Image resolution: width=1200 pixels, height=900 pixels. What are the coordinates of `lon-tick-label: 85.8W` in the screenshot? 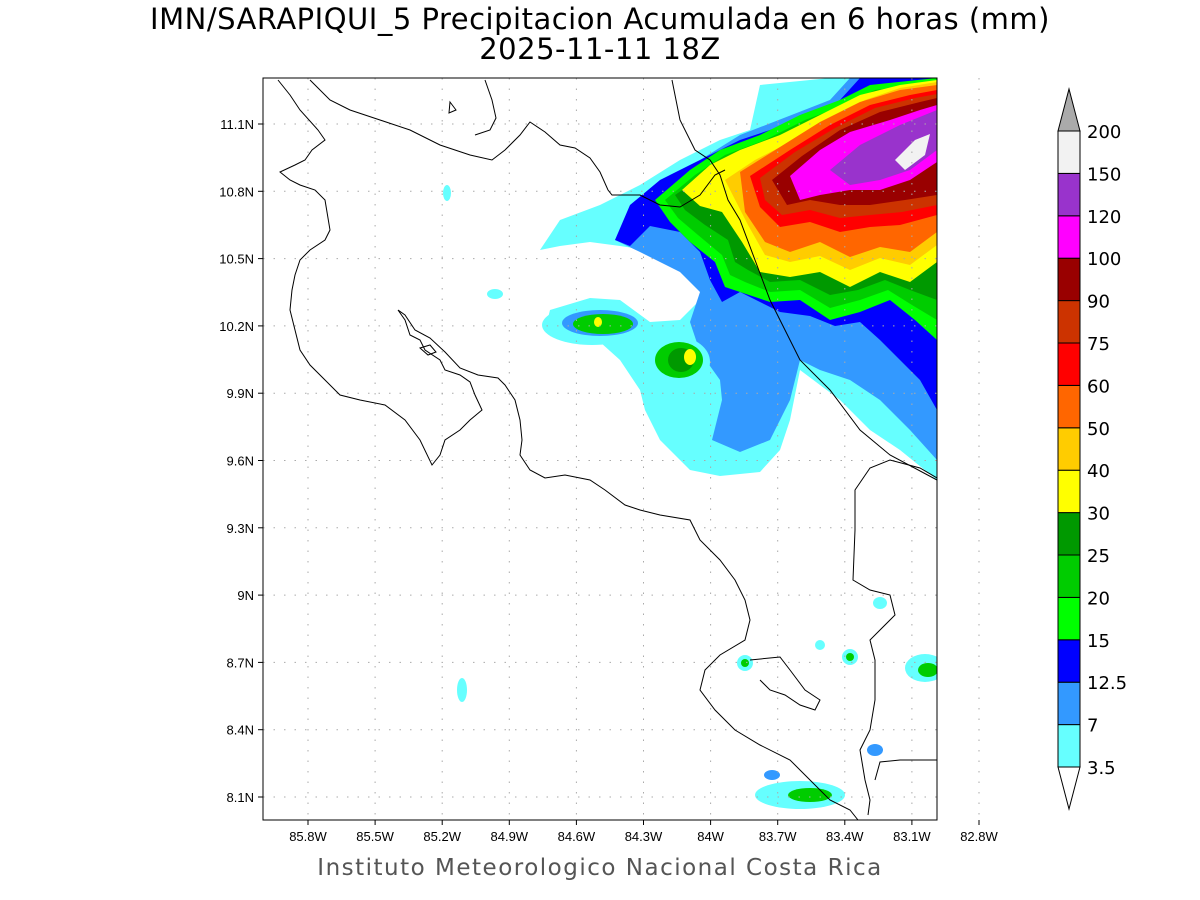 It's located at (308, 836).